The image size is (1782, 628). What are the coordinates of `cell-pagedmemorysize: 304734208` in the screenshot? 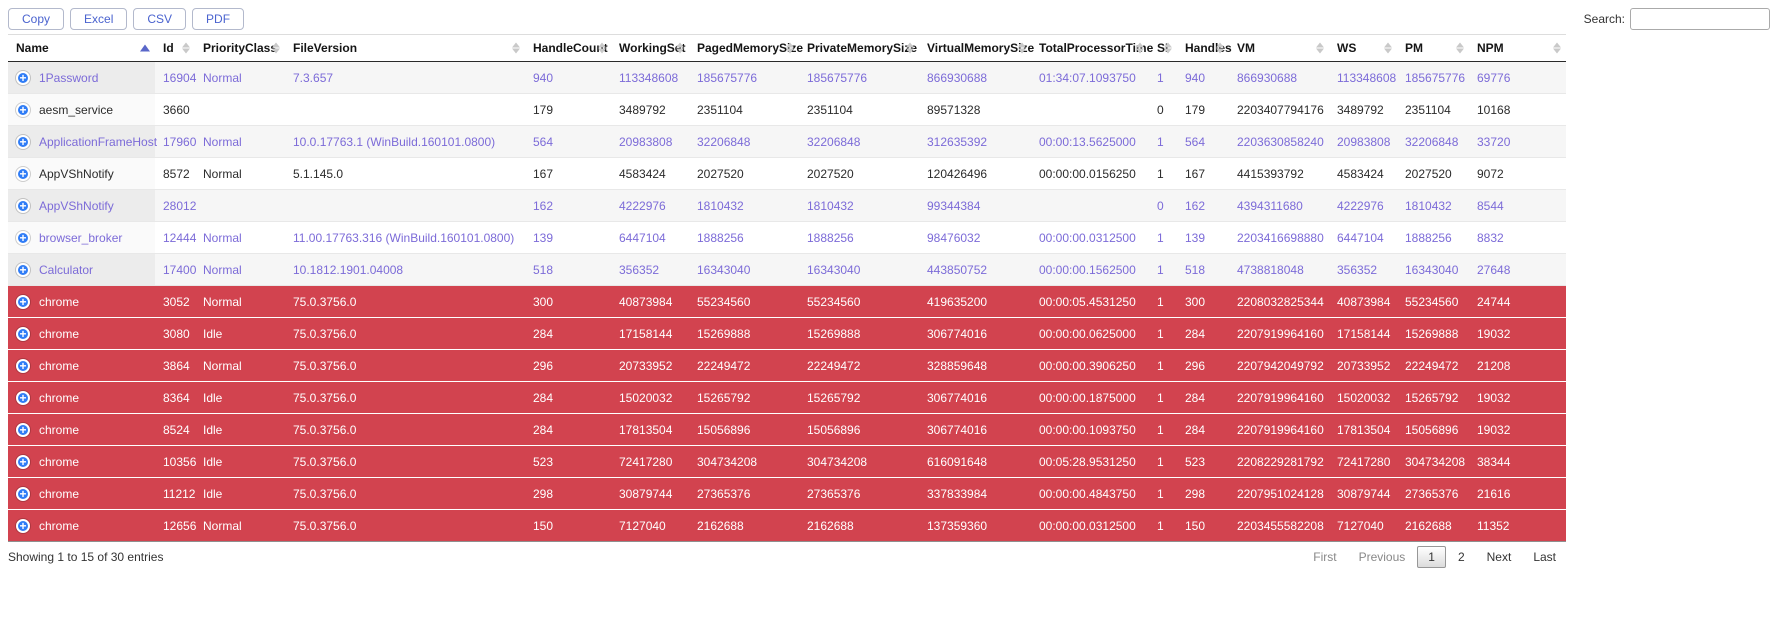 It's located at (744, 461).